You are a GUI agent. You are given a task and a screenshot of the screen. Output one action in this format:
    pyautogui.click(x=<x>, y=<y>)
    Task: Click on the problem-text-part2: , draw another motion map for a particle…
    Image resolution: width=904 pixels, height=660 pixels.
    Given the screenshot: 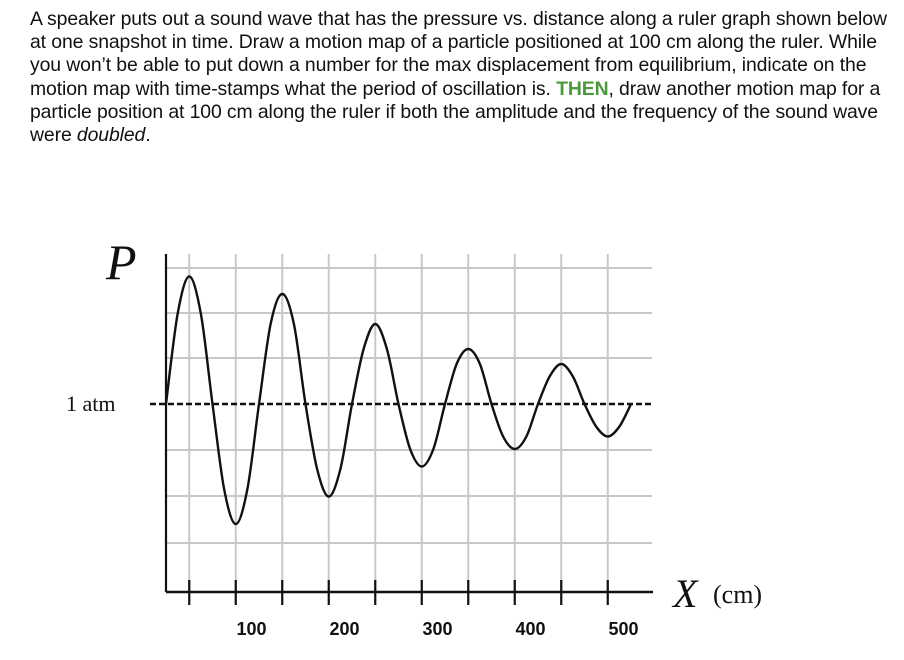 What is the action you would take?
    pyautogui.click(x=455, y=112)
    